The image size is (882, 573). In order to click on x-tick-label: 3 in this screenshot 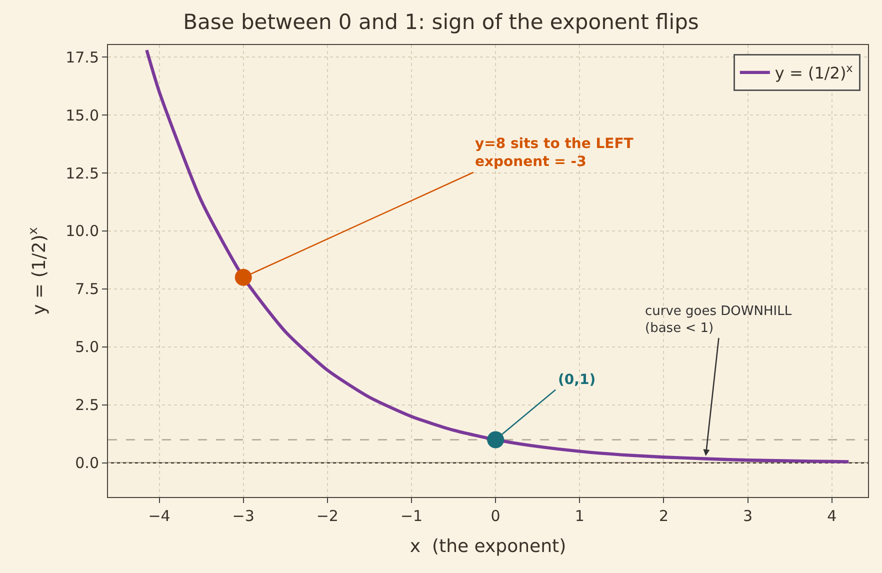, I will do `click(748, 516)`.